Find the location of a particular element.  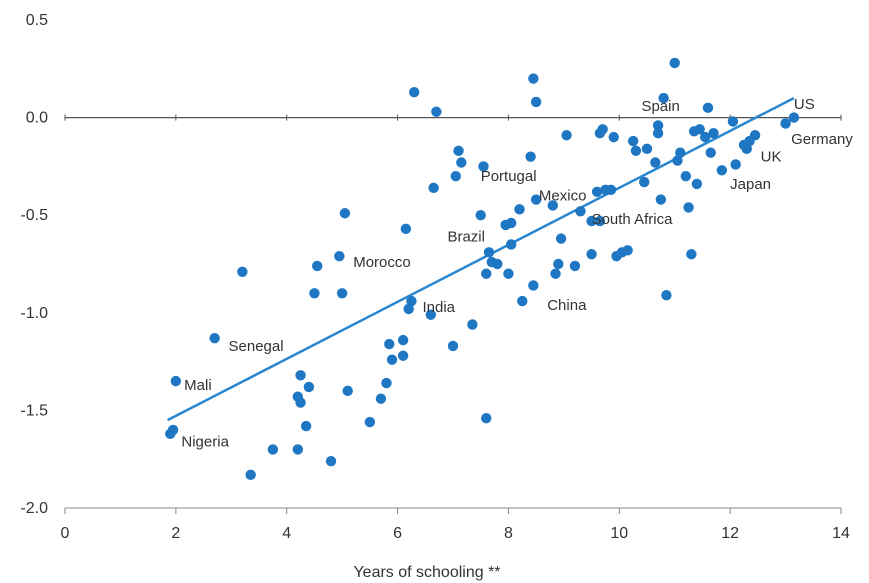

y-tick-label: -0.5 is located at coordinates (34, 215).